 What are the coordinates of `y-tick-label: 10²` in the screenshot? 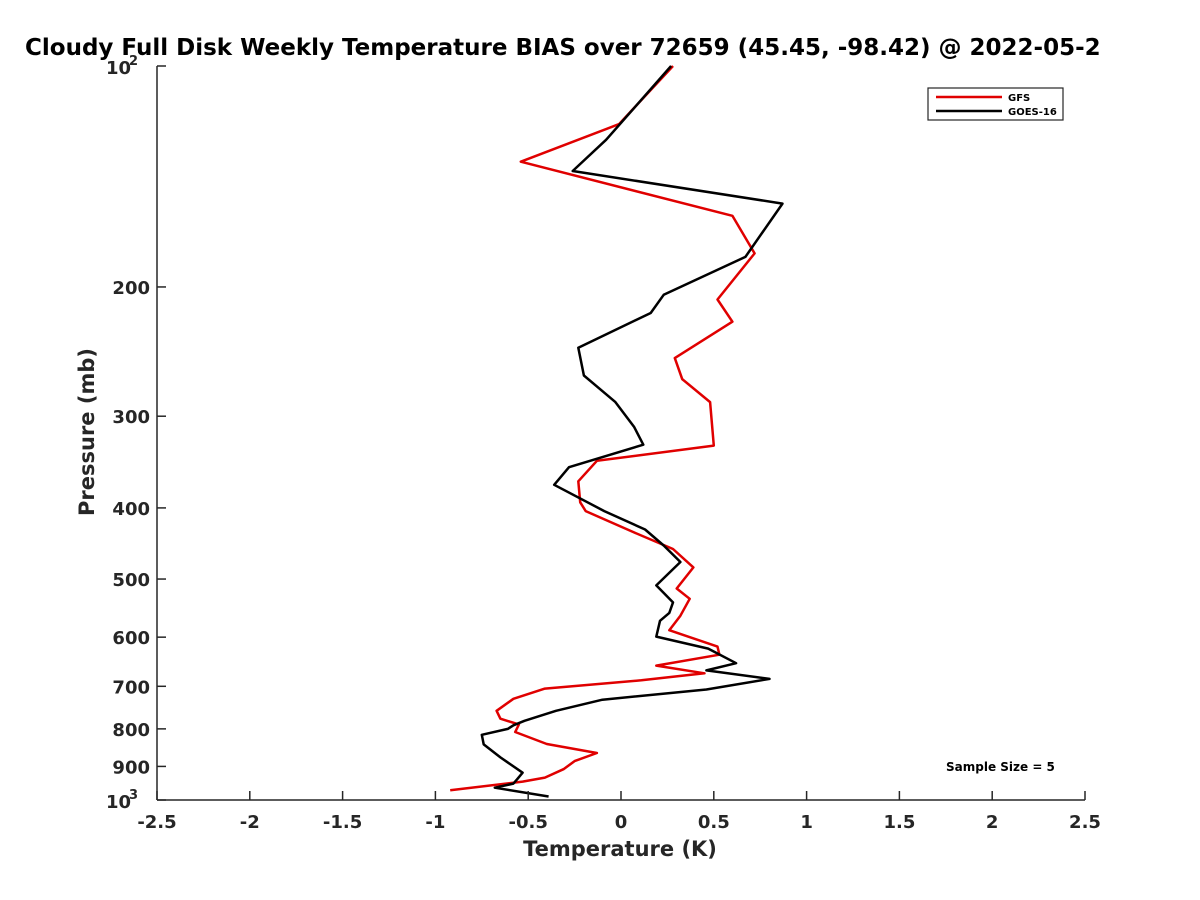 It's located at (122, 66).